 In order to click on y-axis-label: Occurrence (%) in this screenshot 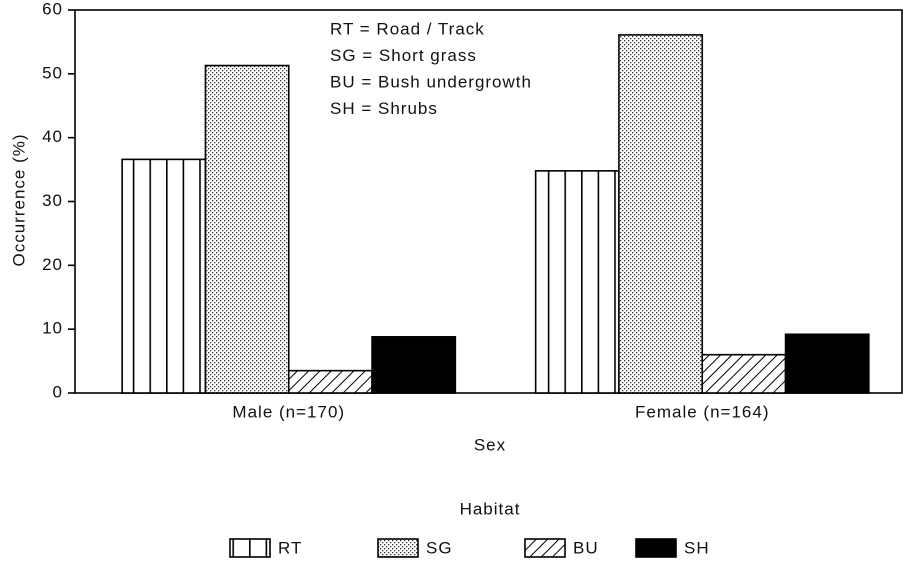, I will do `click(18, 199)`.